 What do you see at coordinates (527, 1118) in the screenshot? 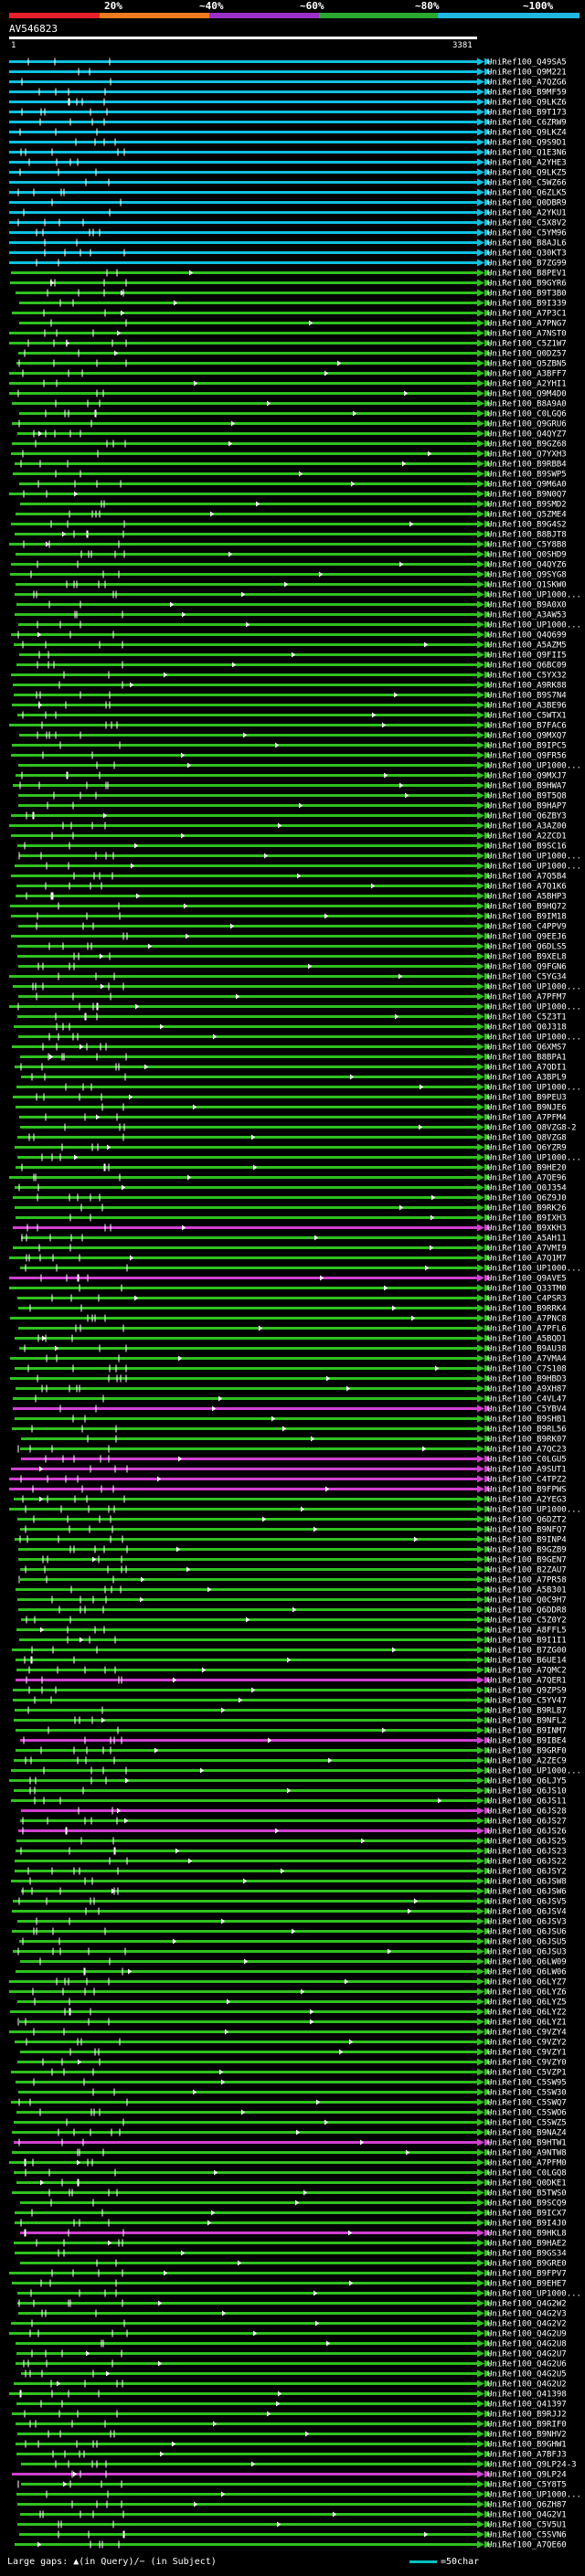
I see `hit-label: UniRef100_A7PFM4` at bounding box center [527, 1118].